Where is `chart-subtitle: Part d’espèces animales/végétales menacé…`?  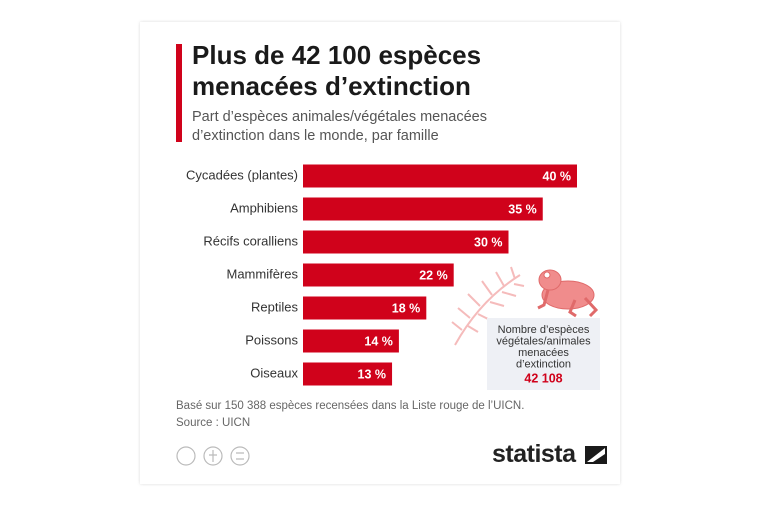 chart-subtitle: Part d’espèces animales/végétales menacé… is located at coordinates (339, 126).